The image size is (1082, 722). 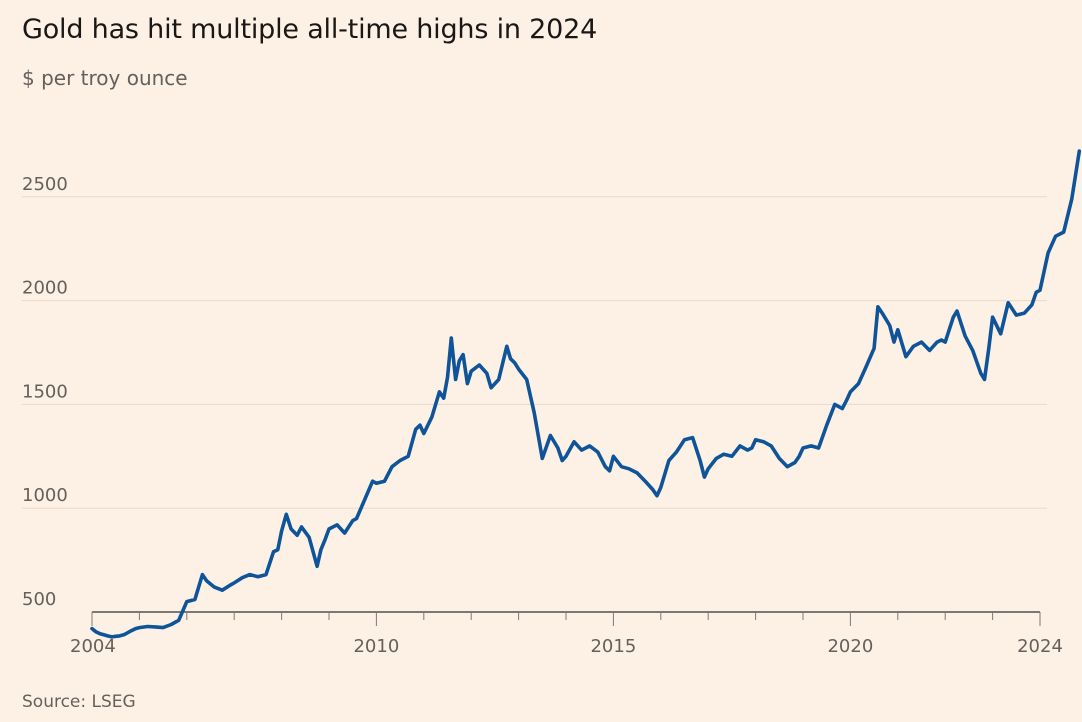 I want to click on y-axis-ticks: 500 1000 1500 2000 2500, so click(x=45, y=392).